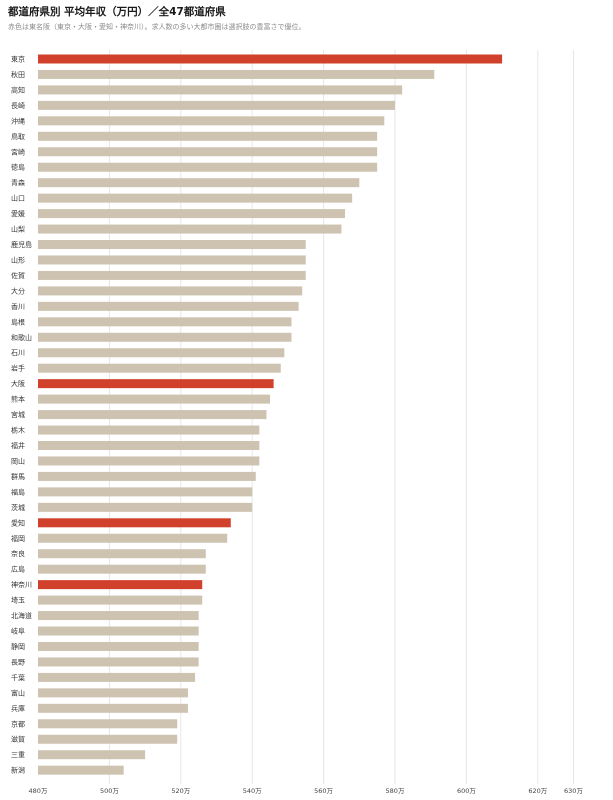 This screenshot has width=613, height=800. Describe the element at coordinates (306, 791) in the screenshot. I see `tick-label-layer: 480万 500万 520万 540万 560万 580万 600万 620万 630万` at that location.